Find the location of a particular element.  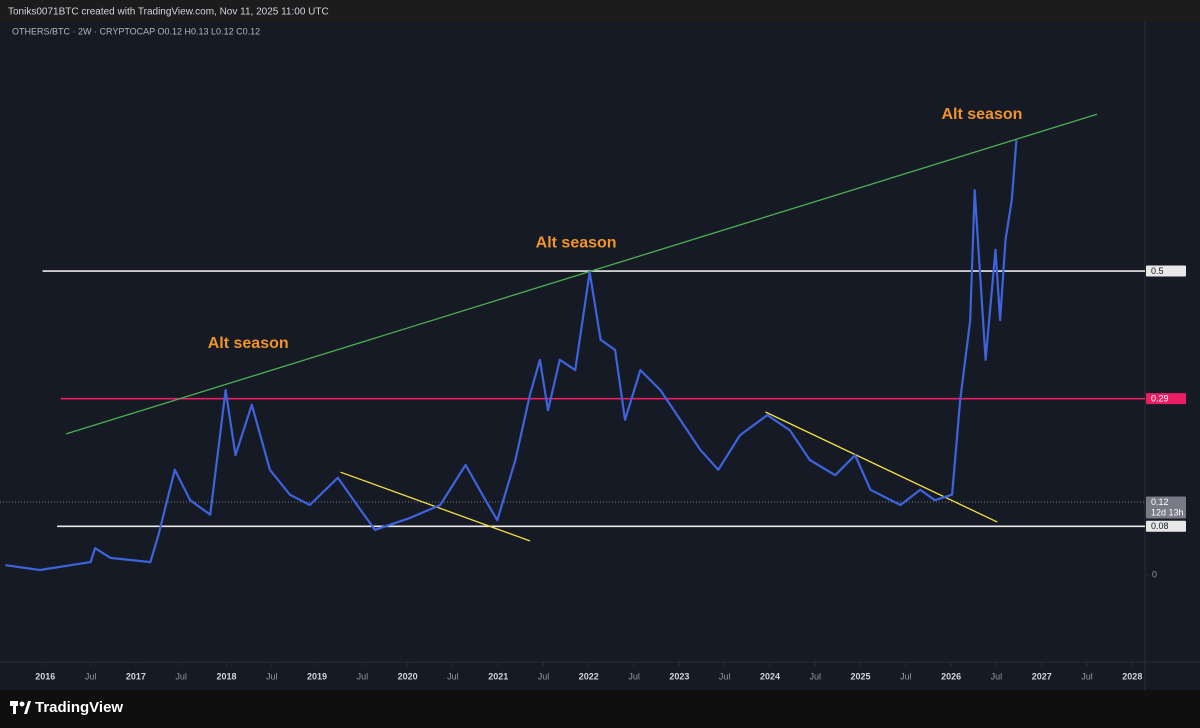

brand: TradingView is located at coordinates (79, 707).